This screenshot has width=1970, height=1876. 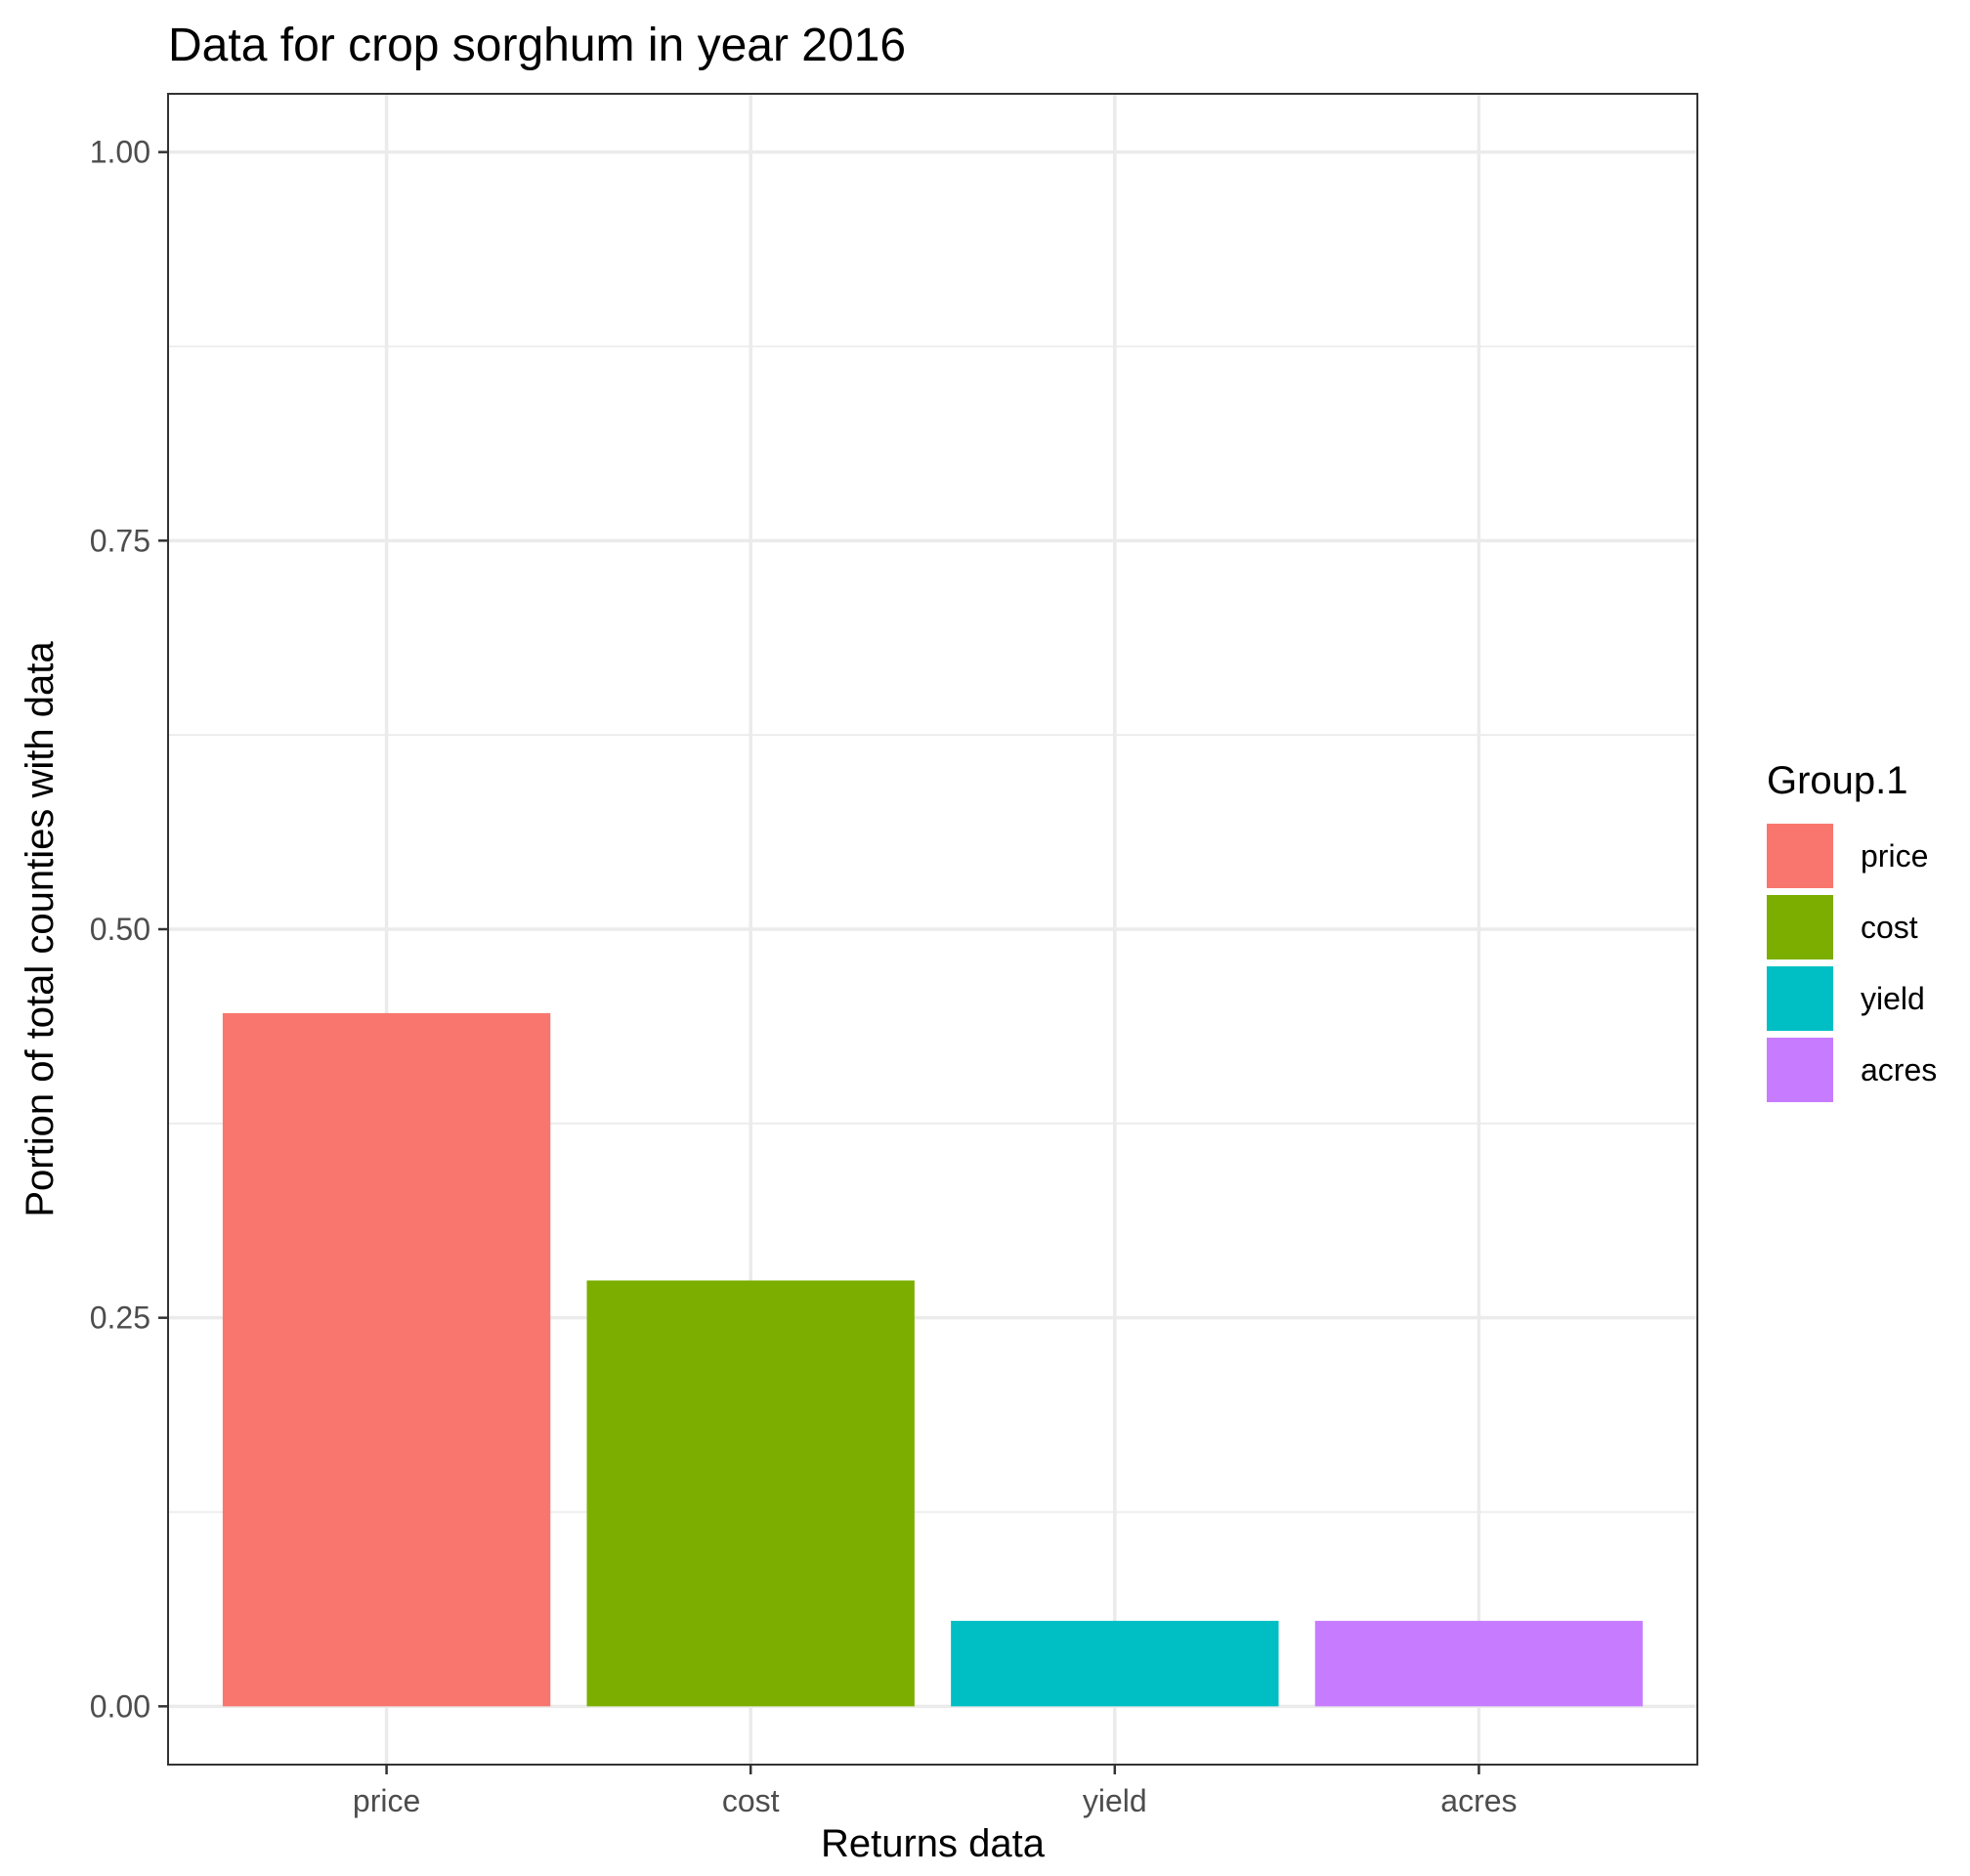 What do you see at coordinates (933, 1843) in the screenshot?
I see `x-axis-title: Returns data` at bounding box center [933, 1843].